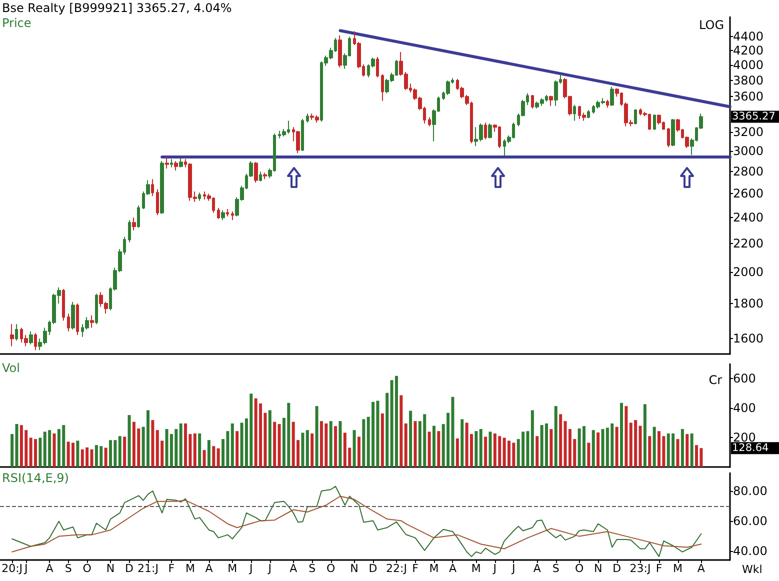 The width and height of the screenshot is (779, 581). I want to click on y-tick-label: 3600, so click(748, 97).